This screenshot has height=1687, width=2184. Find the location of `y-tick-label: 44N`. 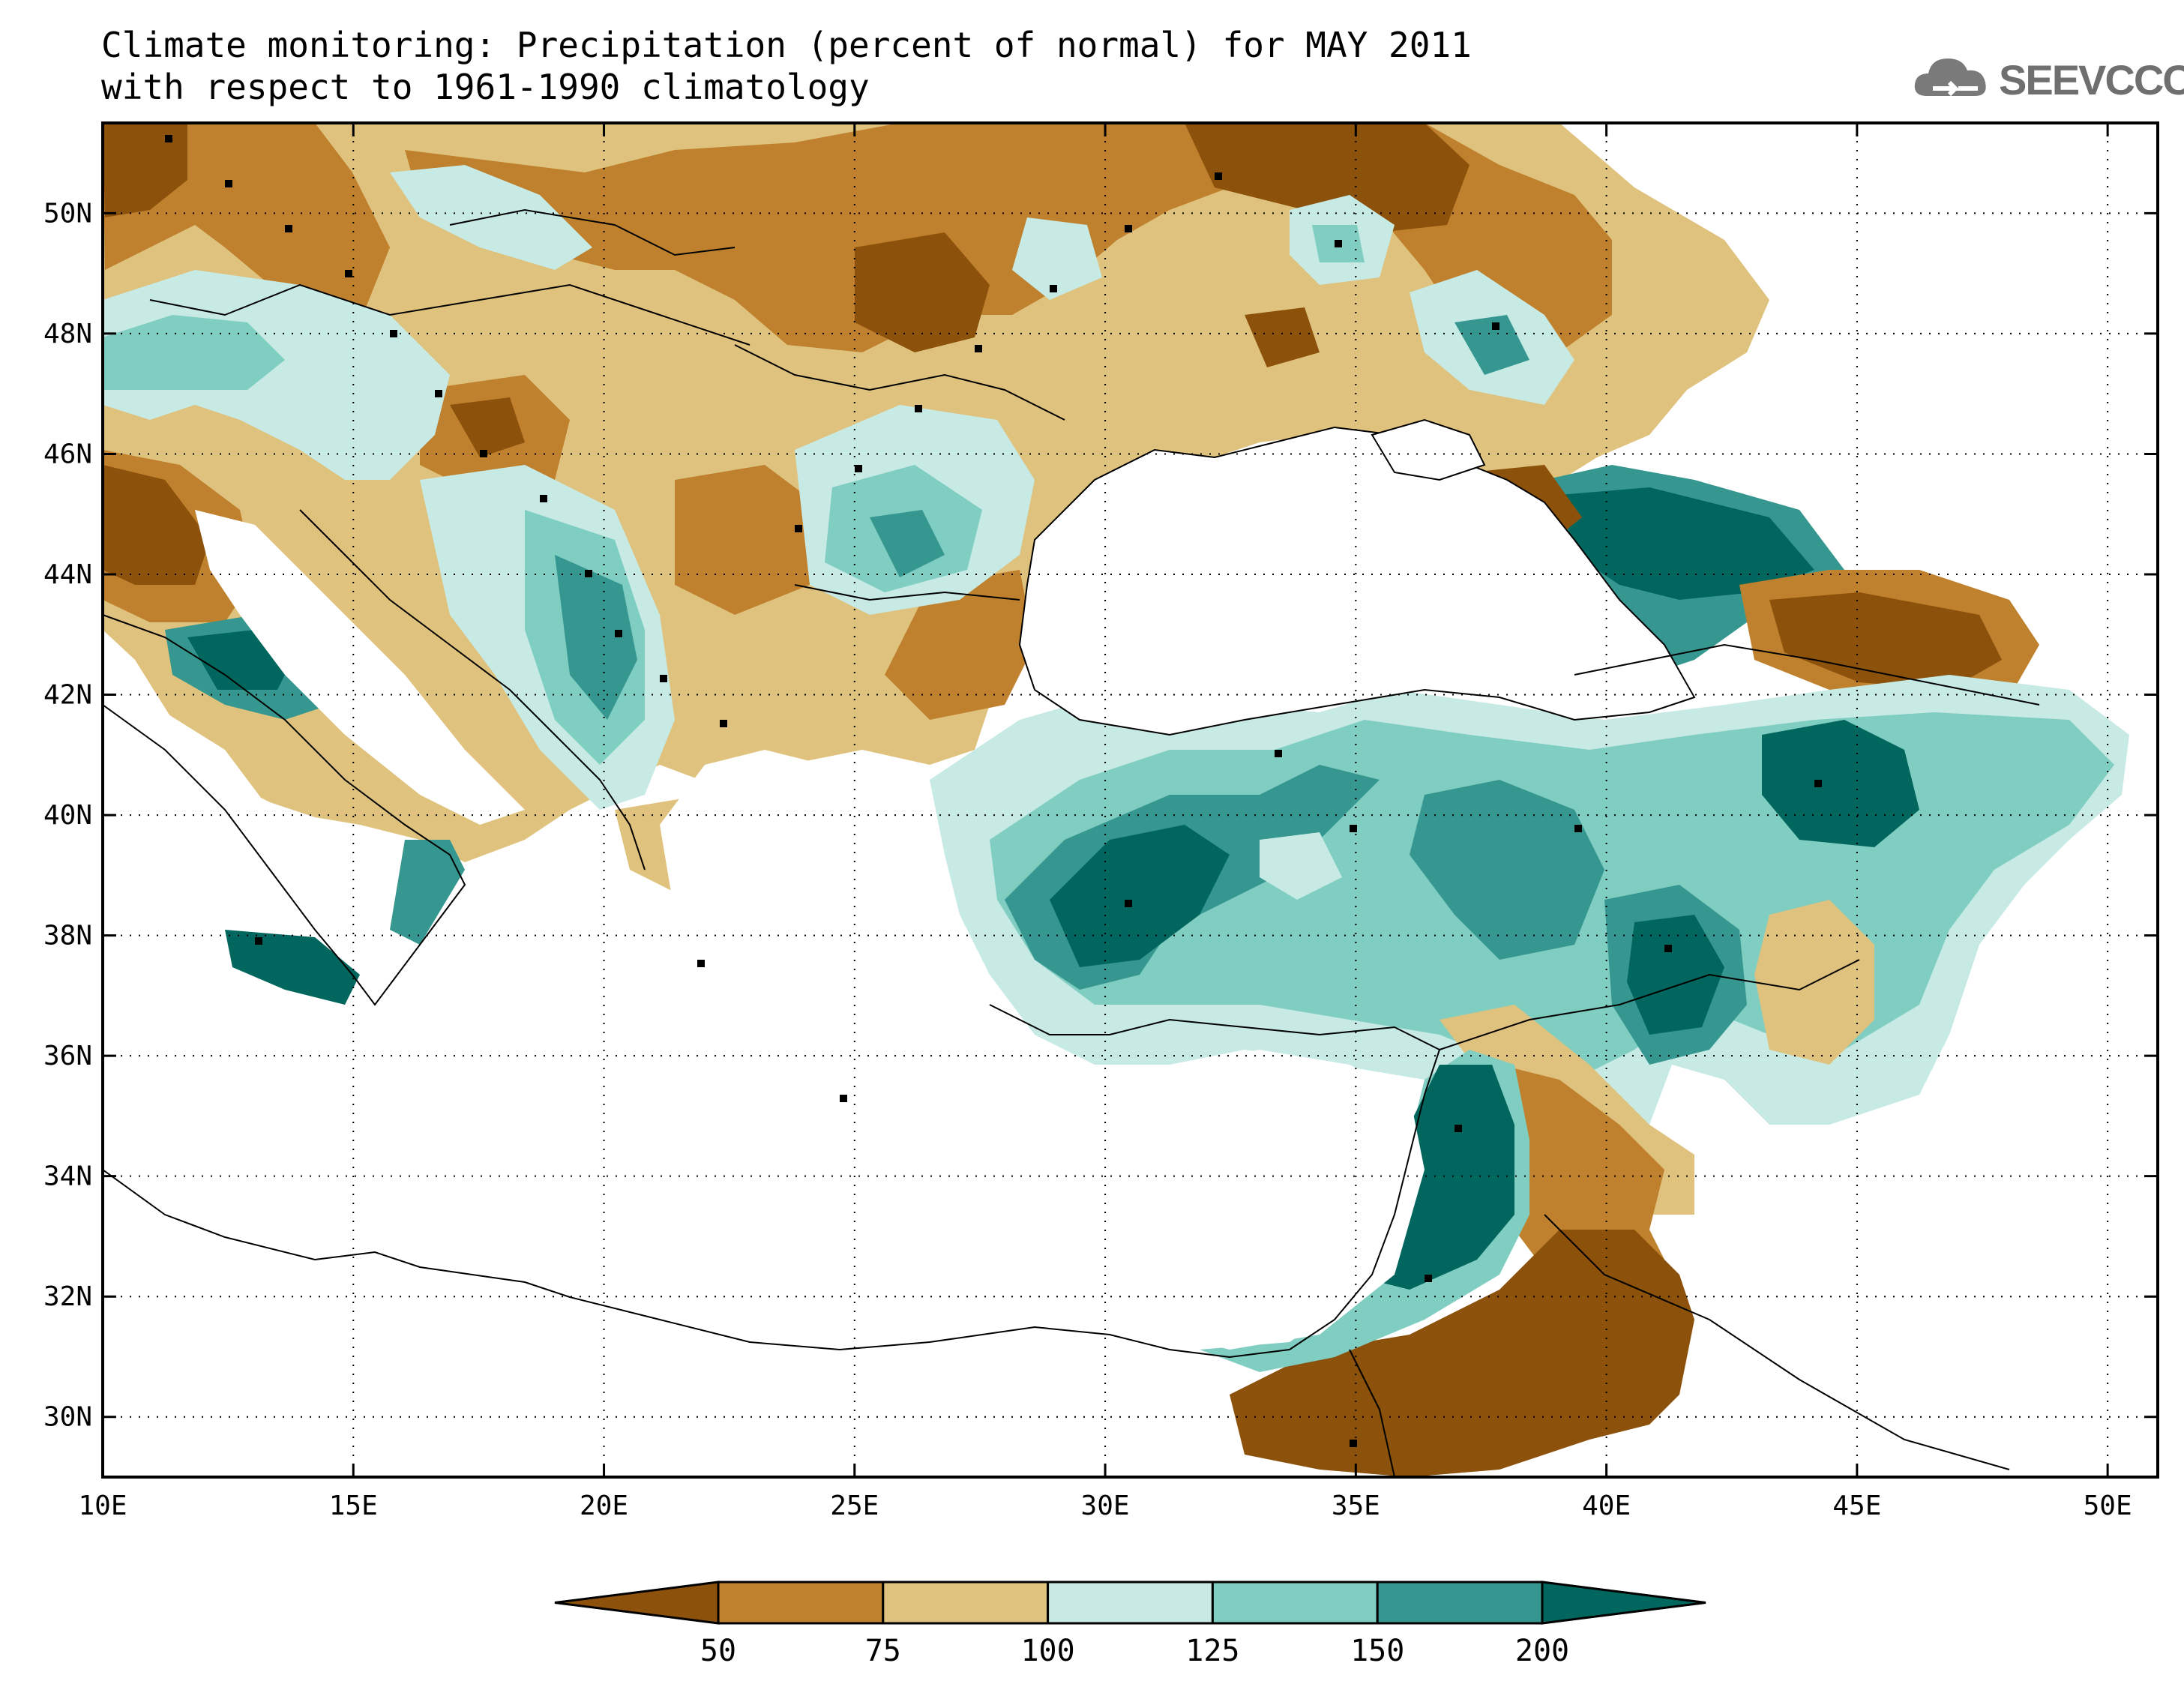

y-tick-label: 44N is located at coordinates (67, 574).